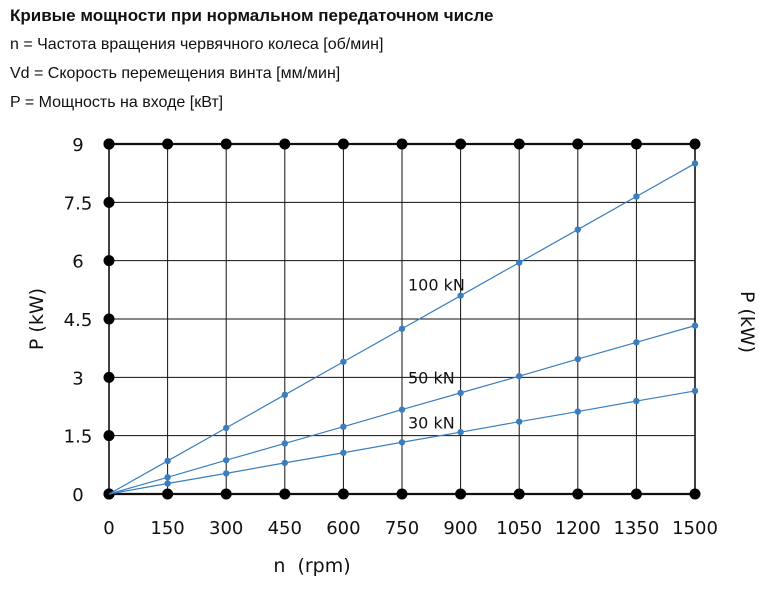 This screenshot has width=759, height=595. I want to click on x-tick-label: 300, so click(226, 528).